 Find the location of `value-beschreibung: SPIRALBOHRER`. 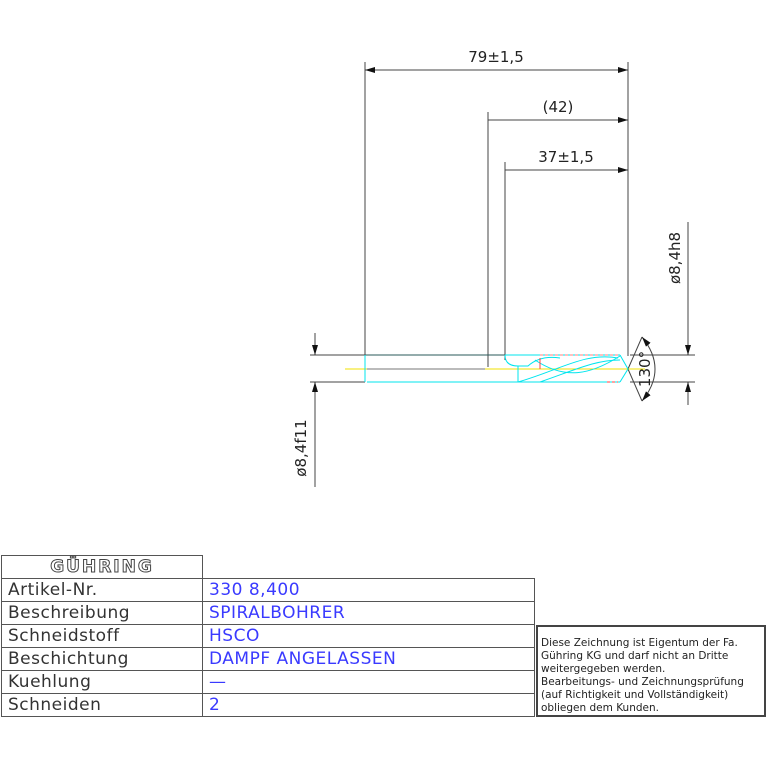

value-beschreibung: SPIRALBOHRER is located at coordinates (368, 613).